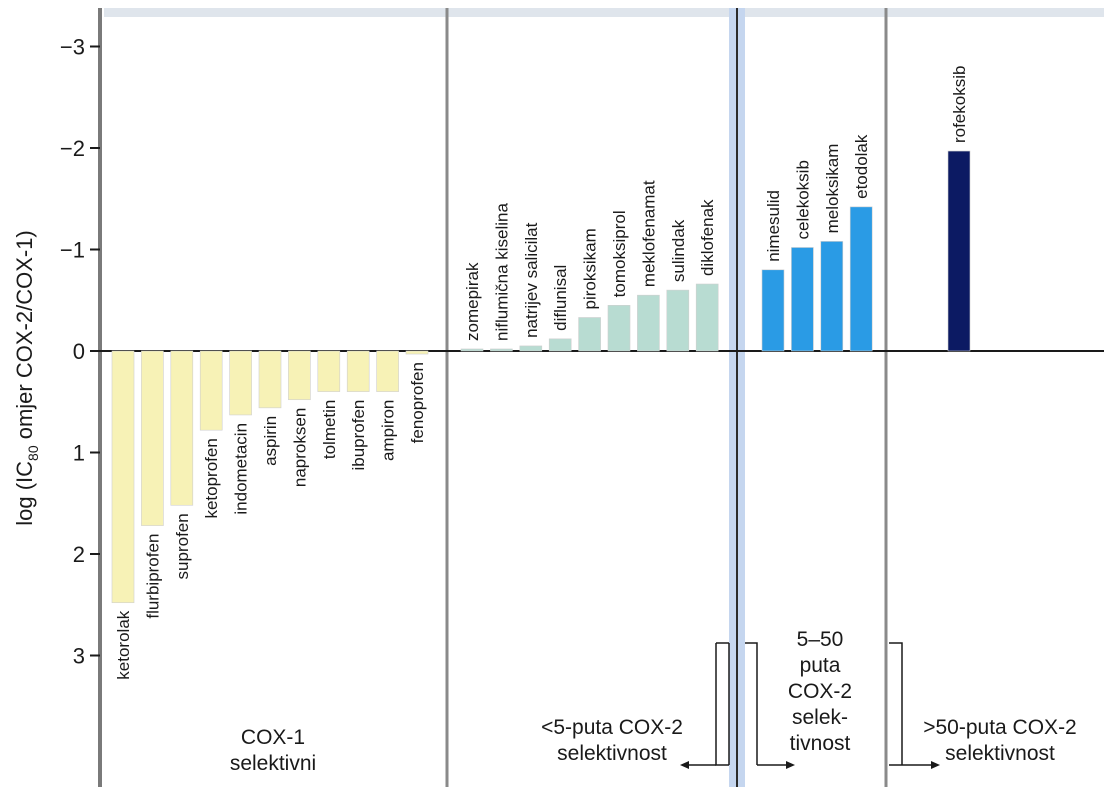 The width and height of the screenshot is (1107, 787). Describe the element at coordinates (820, 665) in the screenshot. I see `group-label-line: puta` at that location.